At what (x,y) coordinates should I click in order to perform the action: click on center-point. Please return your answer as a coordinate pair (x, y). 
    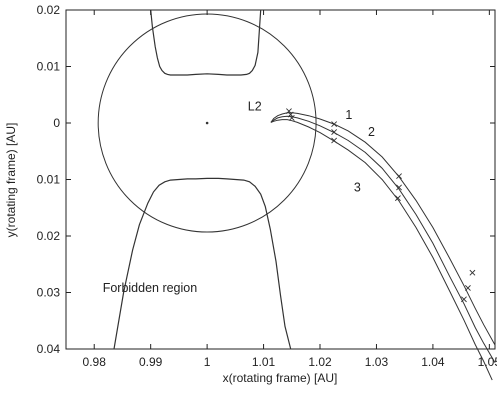
    Looking at the image, I should click on (207, 123).